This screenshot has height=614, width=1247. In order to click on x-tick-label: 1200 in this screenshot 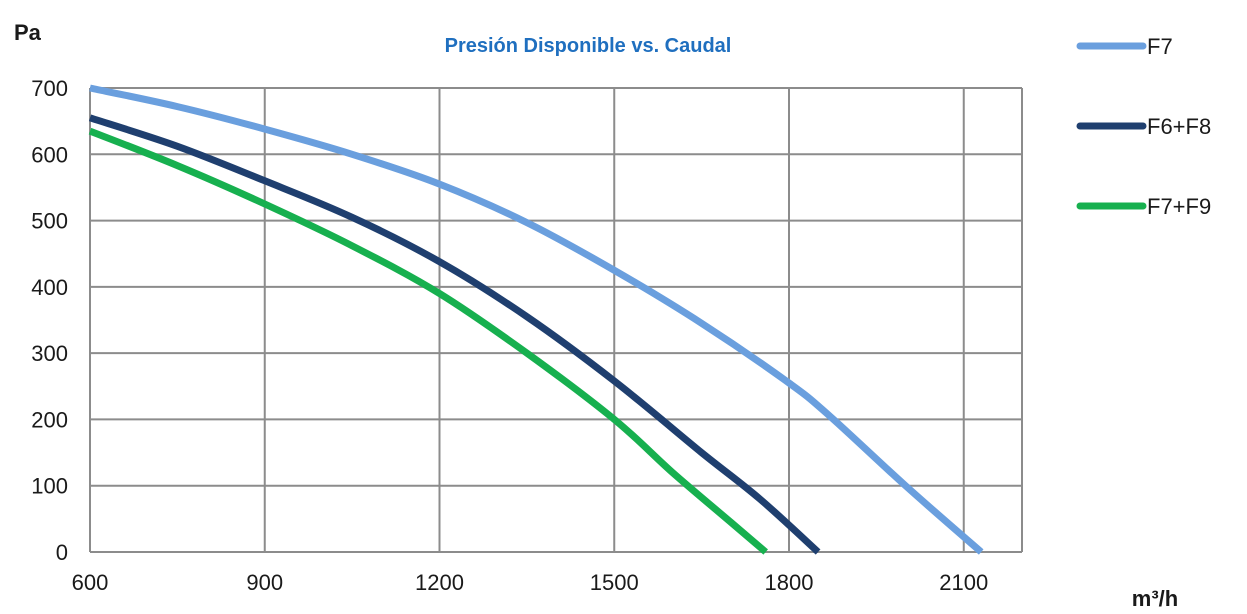, I will do `click(439, 582)`.